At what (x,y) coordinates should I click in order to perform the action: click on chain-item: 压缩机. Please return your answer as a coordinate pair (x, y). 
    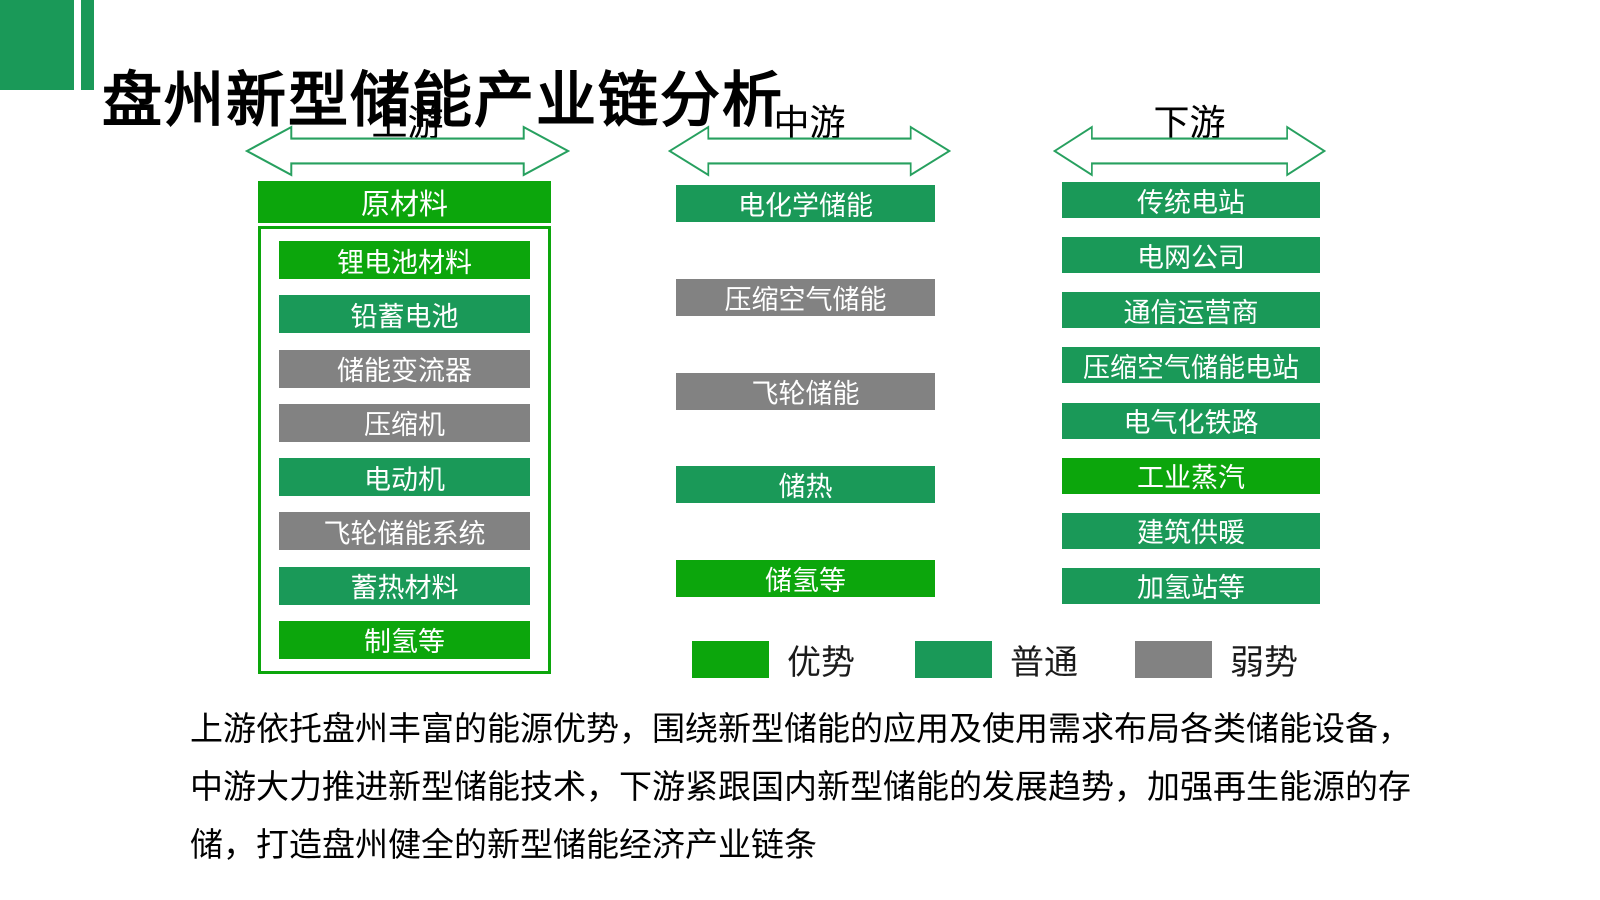
    Looking at the image, I should click on (404, 422).